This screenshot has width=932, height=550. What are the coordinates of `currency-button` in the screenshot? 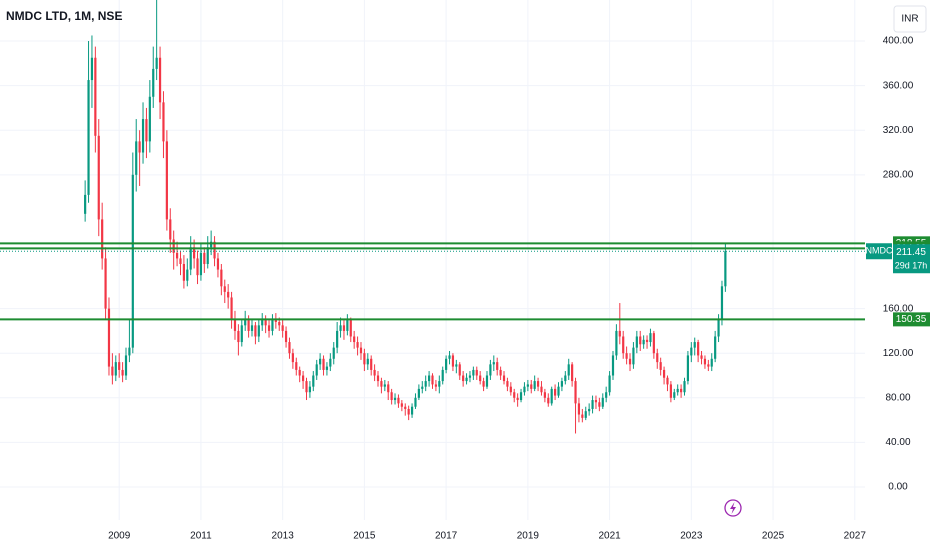 It's located at (910, 19).